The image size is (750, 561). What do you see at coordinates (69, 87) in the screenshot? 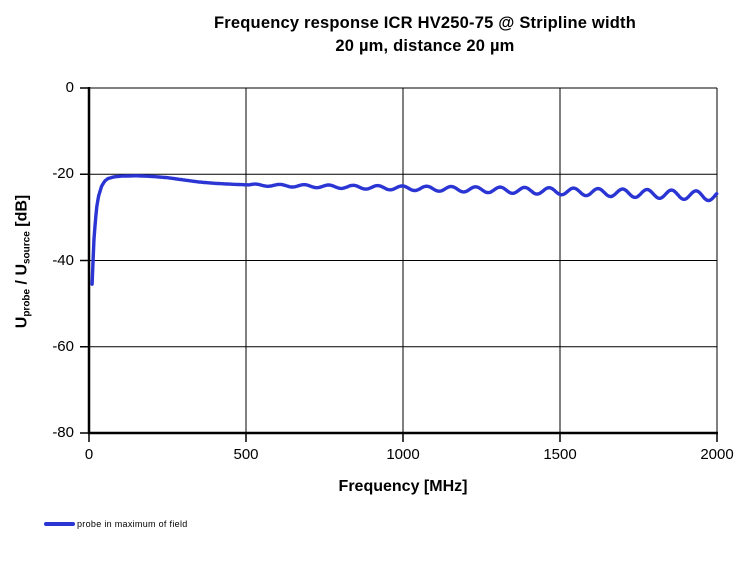
I see `y-tick-label: 0` at bounding box center [69, 87].